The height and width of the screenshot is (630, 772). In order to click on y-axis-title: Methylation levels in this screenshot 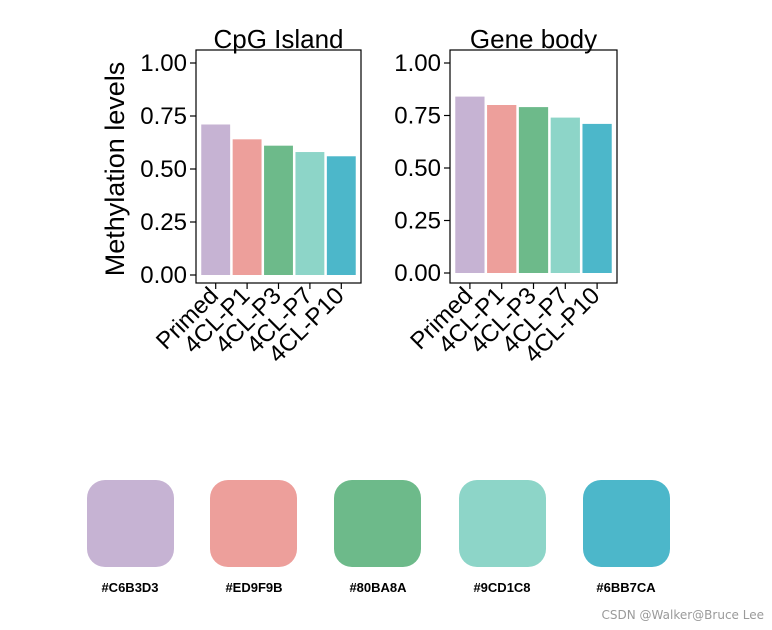, I will do `click(115, 169)`.